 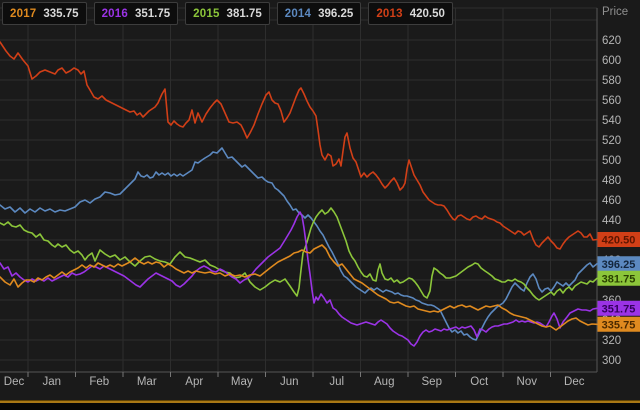 What do you see at coordinates (432, 382) in the screenshot?
I see `month-label: Sep` at bounding box center [432, 382].